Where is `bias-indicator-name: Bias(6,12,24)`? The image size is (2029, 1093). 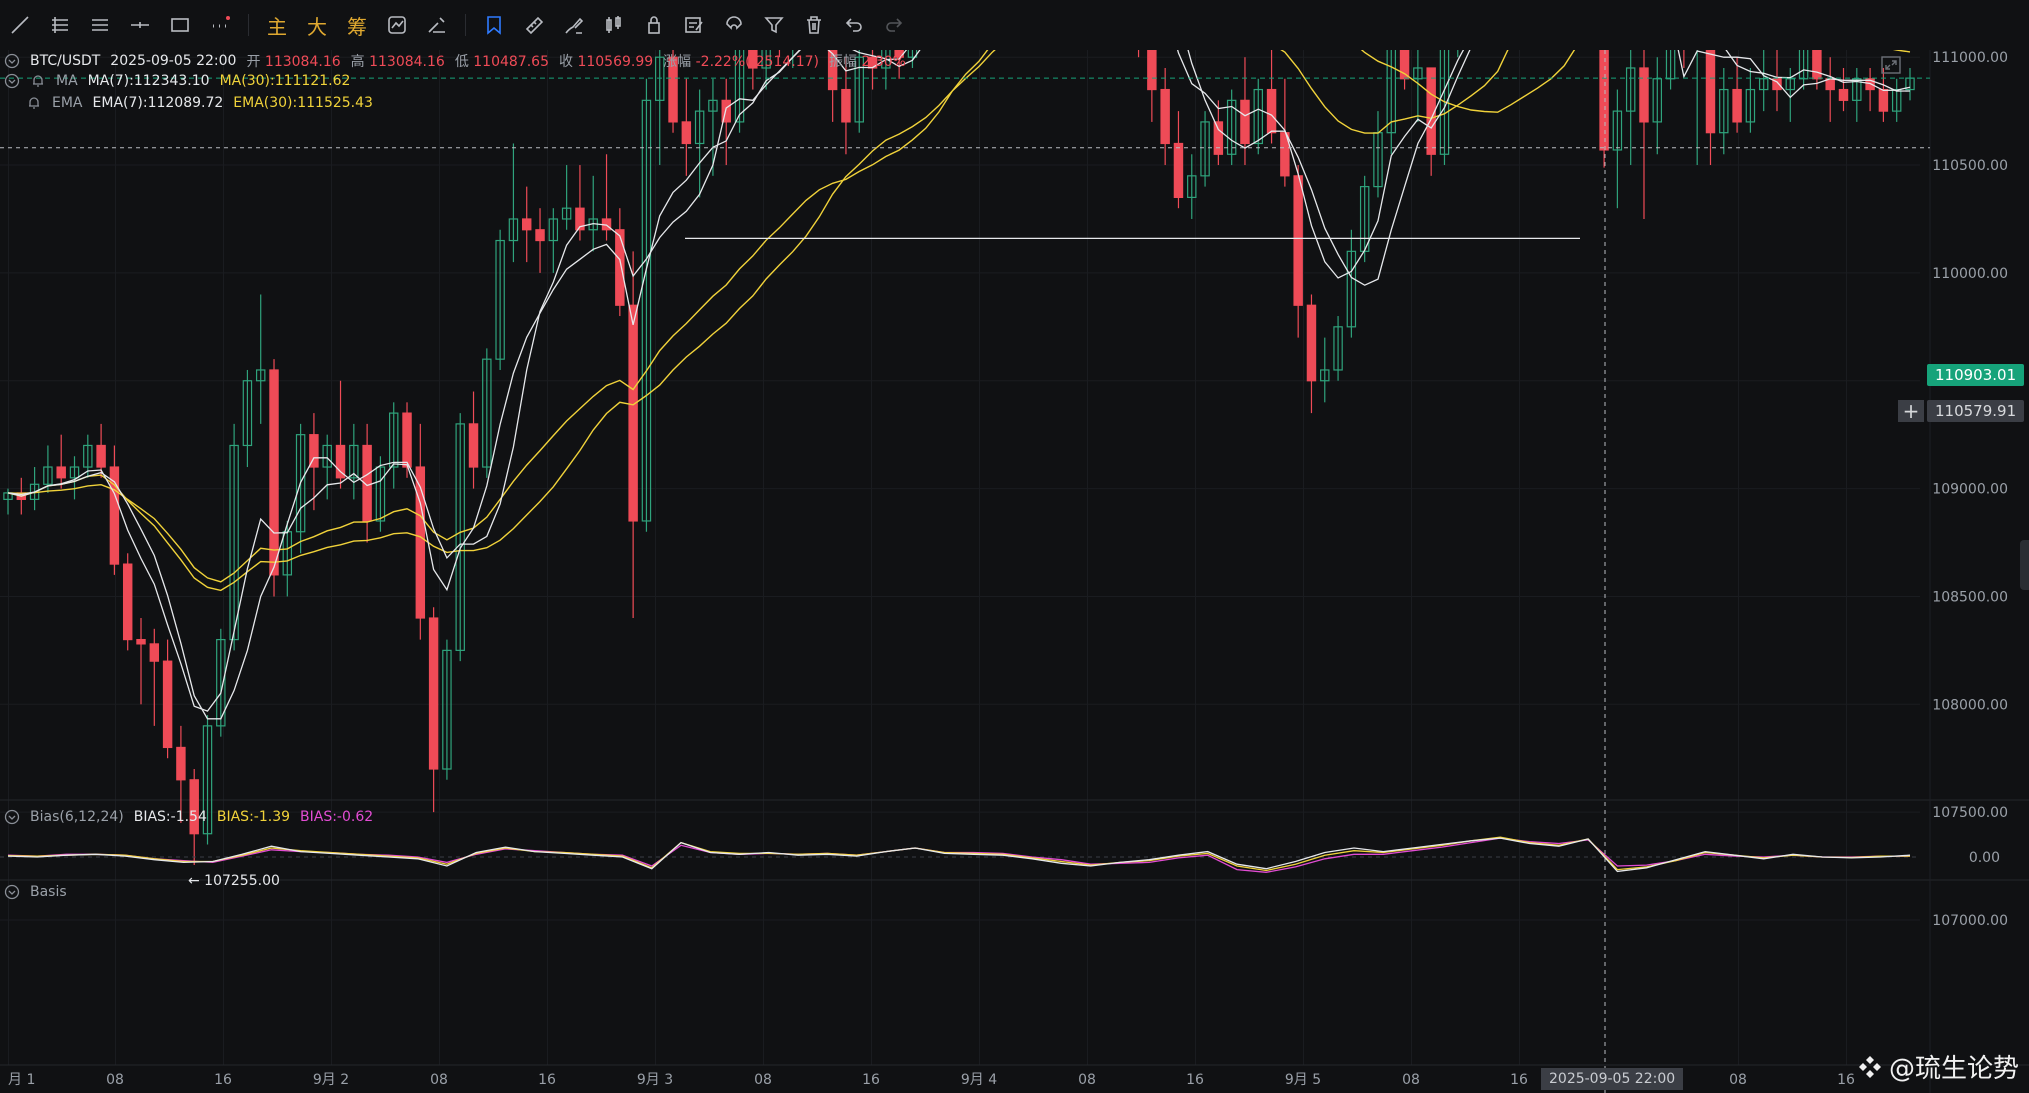 bias-indicator-name: Bias(6,12,24) is located at coordinates (77, 817).